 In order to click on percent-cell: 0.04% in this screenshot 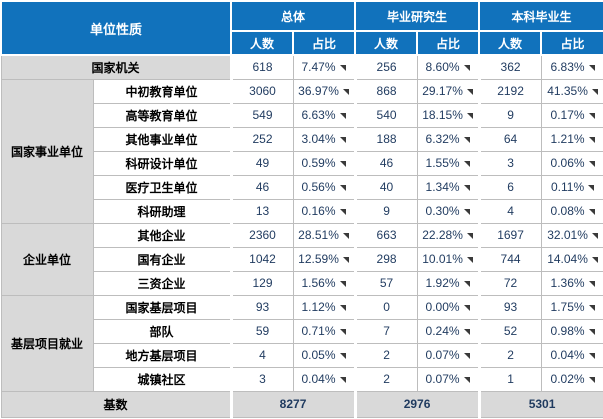, I will do `click(324, 379)`.